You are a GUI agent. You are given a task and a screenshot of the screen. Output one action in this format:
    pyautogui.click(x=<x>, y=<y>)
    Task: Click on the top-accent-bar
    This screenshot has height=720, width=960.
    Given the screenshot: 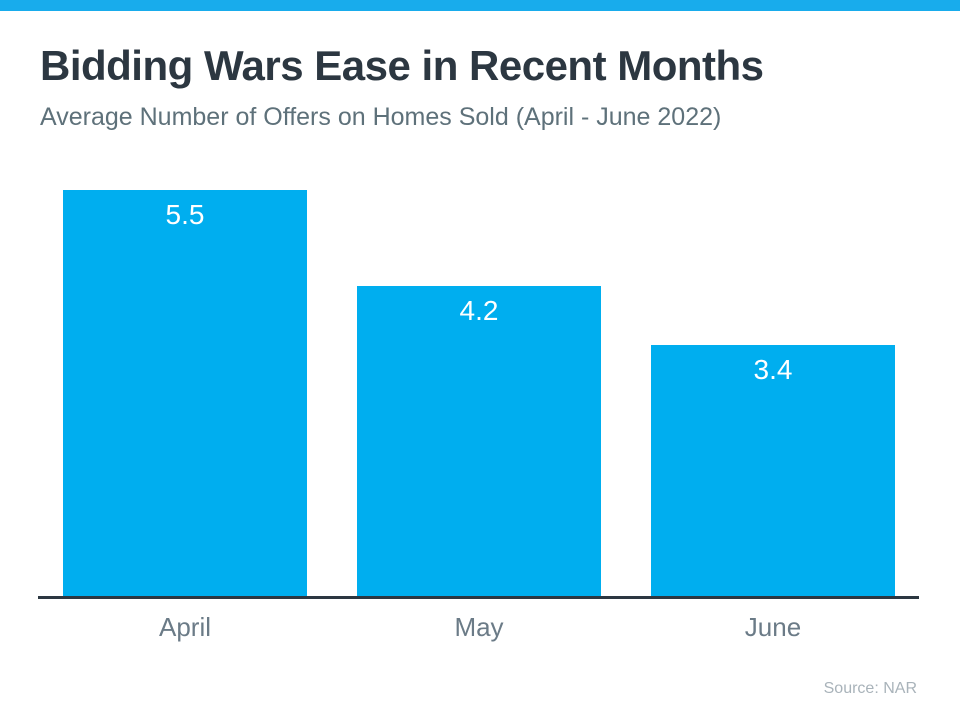 What is the action you would take?
    pyautogui.click(x=480, y=5)
    